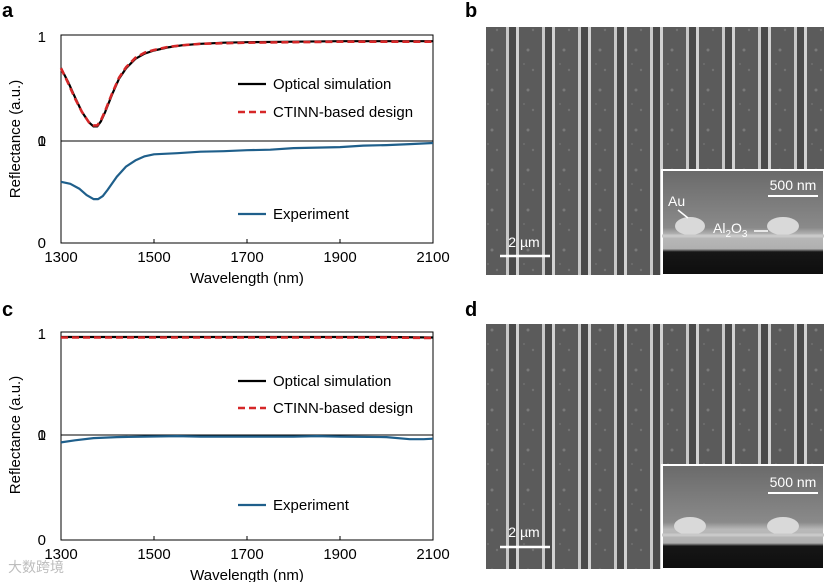  What do you see at coordinates (471, 310) in the screenshot?
I see `panel-label-d: d` at bounding box center [471, 310].